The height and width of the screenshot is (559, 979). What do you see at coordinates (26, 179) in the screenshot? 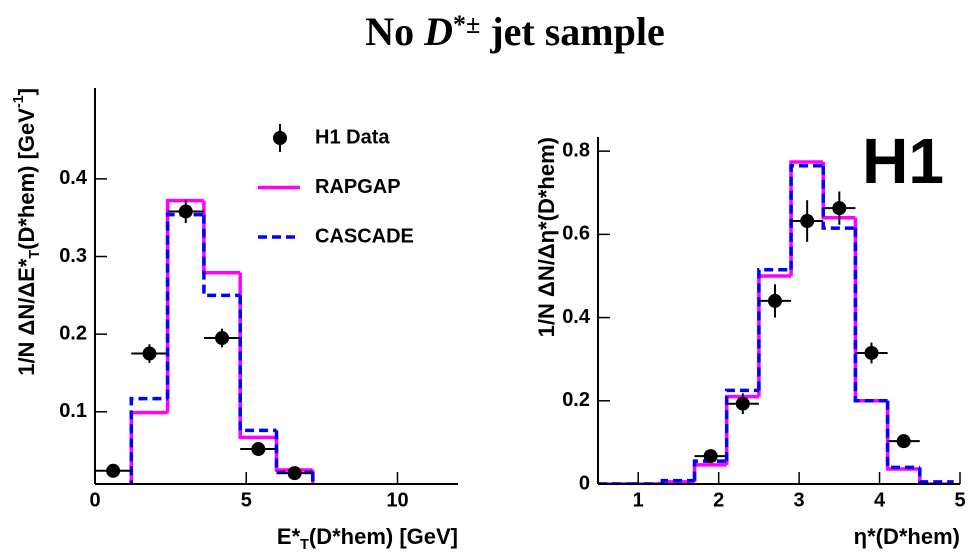
I see `label-part: (D*hem) [GeV` at bounding box center [26, 179].